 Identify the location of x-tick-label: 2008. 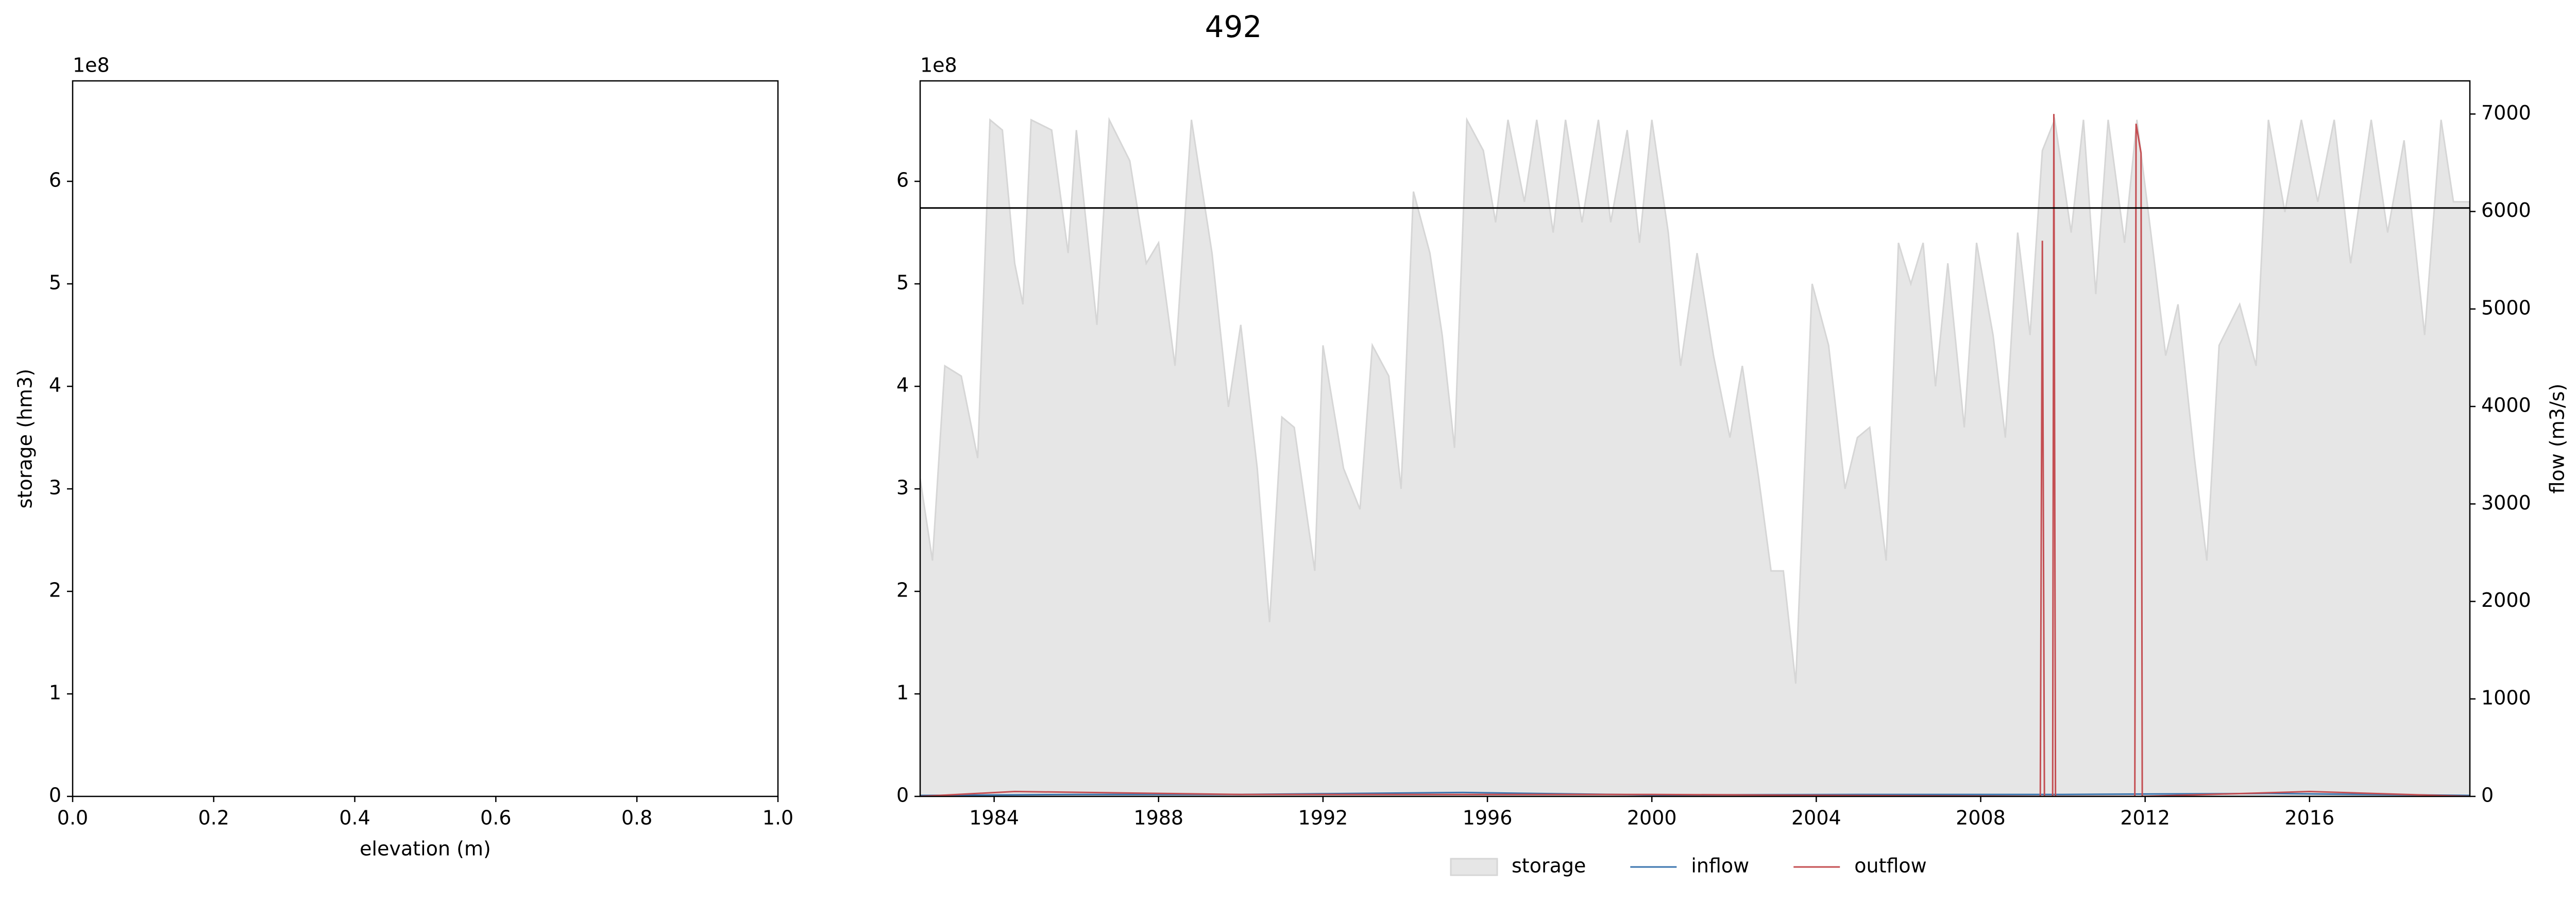
(1981, 818).